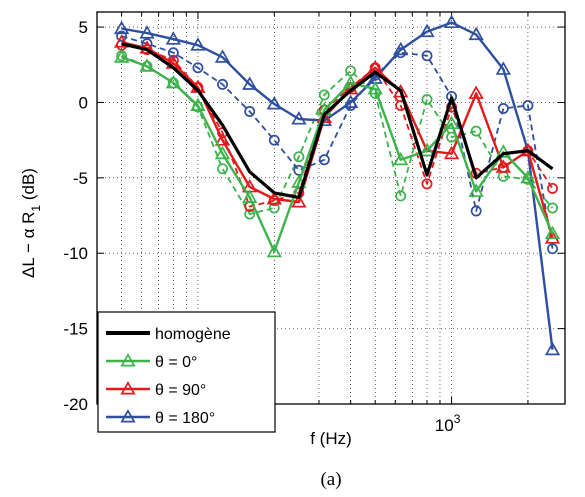 The height and width of the screenshot is (497, 585). I want to click on legend-label: θ = 0°, so click(176, 362).